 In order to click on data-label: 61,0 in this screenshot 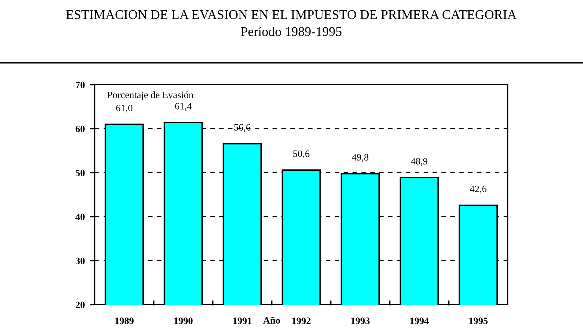, I will do `click(124, 108)`.